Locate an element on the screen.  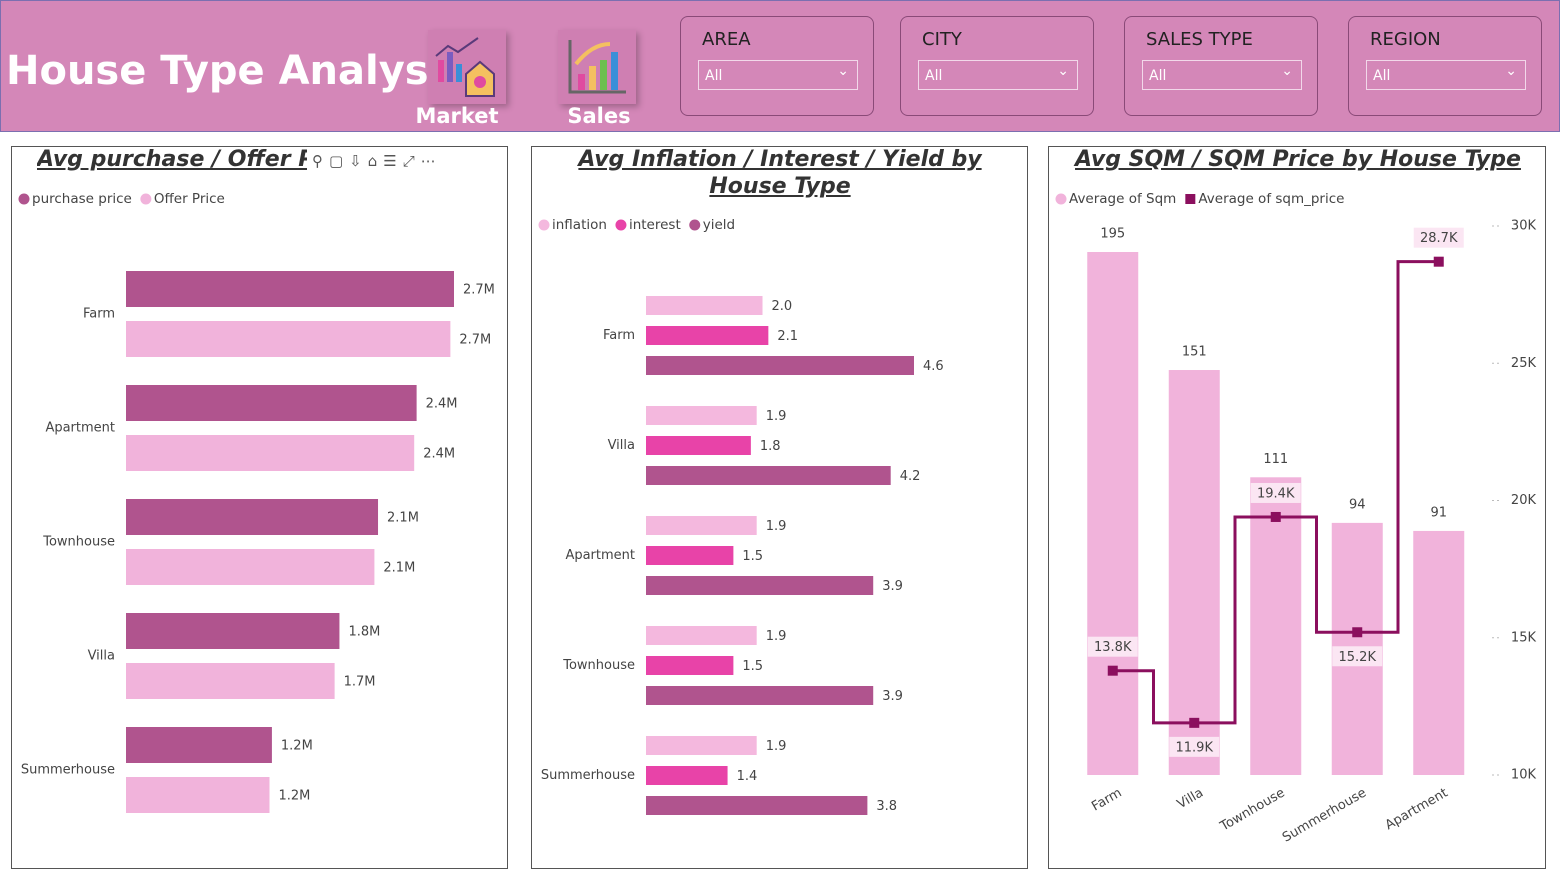
data-label: 15.2K is located at coordinates (1358, 657).